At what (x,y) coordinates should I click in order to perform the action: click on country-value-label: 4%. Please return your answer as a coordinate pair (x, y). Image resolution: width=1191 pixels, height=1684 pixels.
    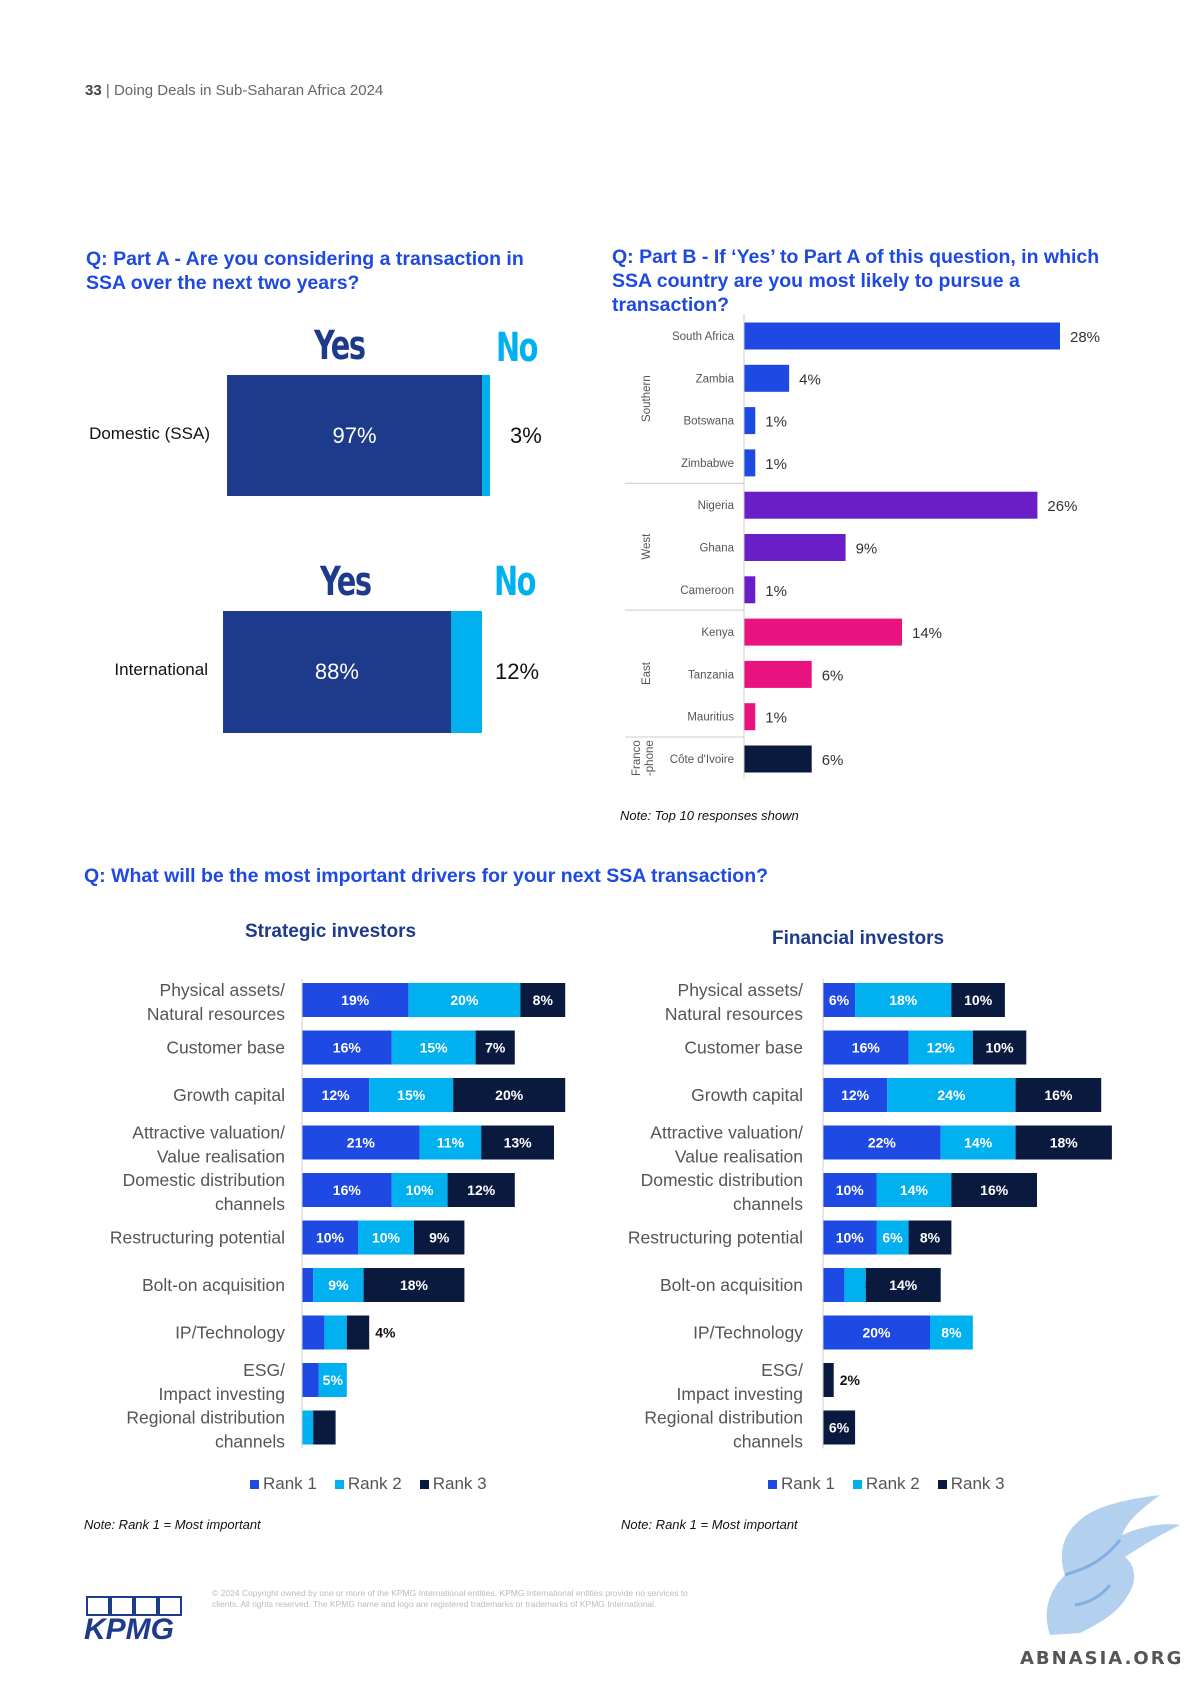
    Looking at the image, I should click on (810, 379).